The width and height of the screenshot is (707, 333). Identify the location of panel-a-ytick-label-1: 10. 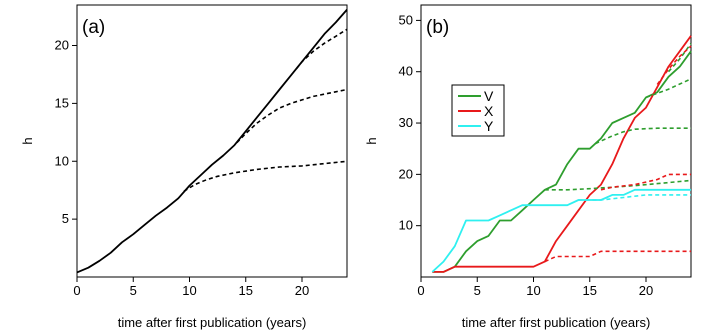
(62, 160).